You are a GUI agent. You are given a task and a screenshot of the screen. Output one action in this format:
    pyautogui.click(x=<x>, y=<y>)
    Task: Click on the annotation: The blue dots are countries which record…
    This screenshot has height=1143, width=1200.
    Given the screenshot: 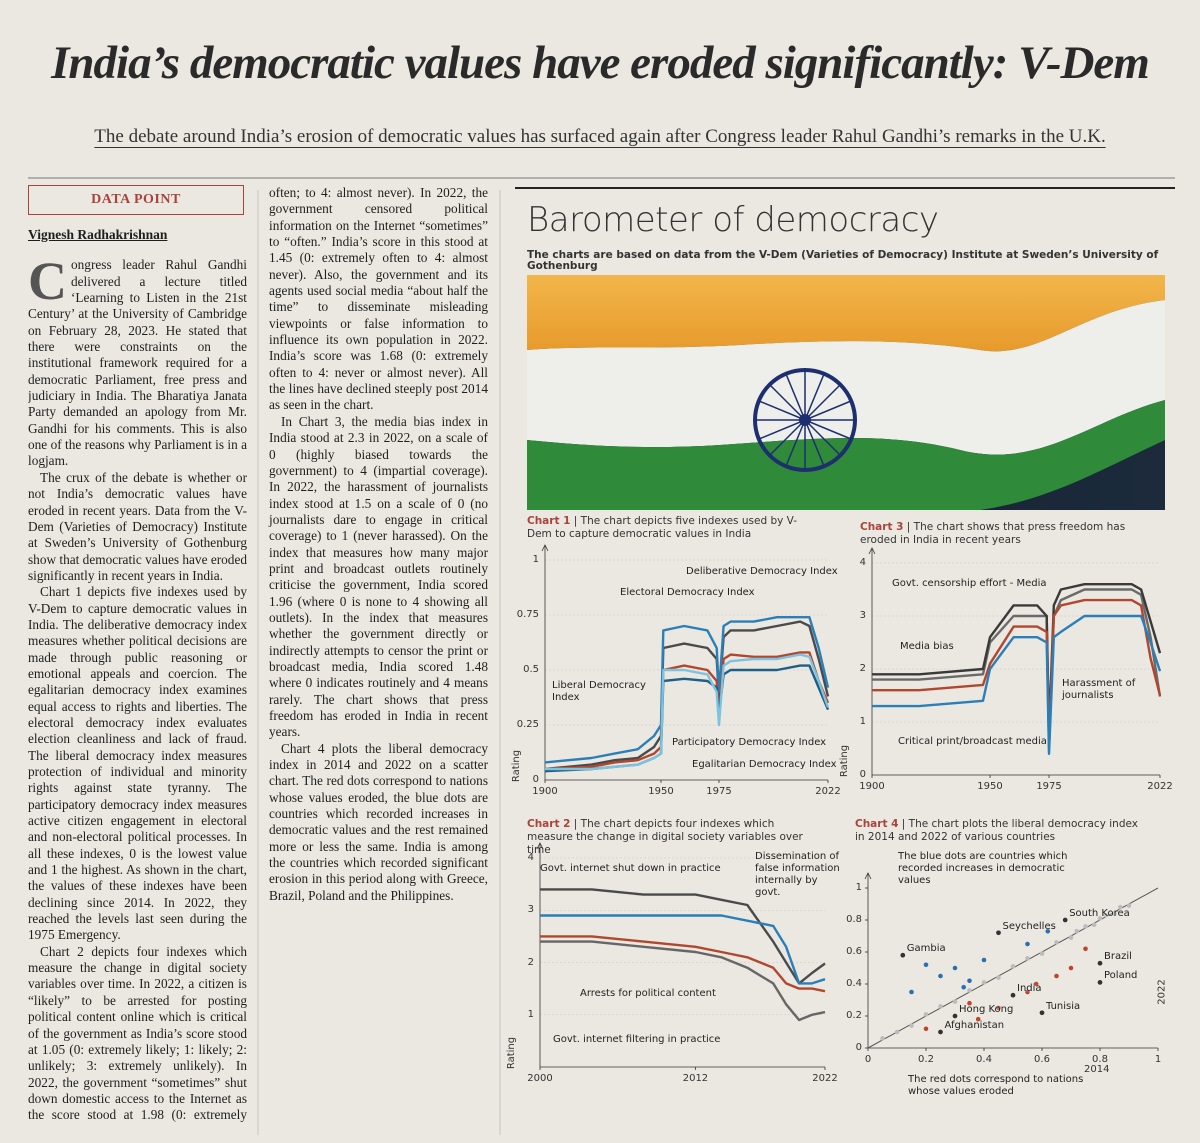 What is the action you would take?
    pyautogui.click(x=983, y=868)
    